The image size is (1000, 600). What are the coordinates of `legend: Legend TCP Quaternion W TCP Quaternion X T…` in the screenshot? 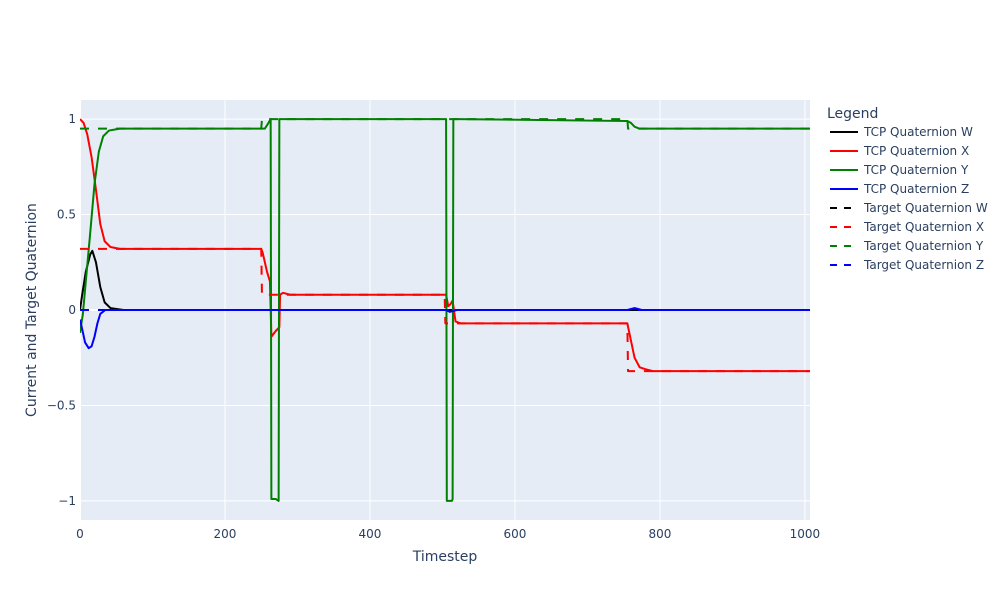 It's located at (907, 189).